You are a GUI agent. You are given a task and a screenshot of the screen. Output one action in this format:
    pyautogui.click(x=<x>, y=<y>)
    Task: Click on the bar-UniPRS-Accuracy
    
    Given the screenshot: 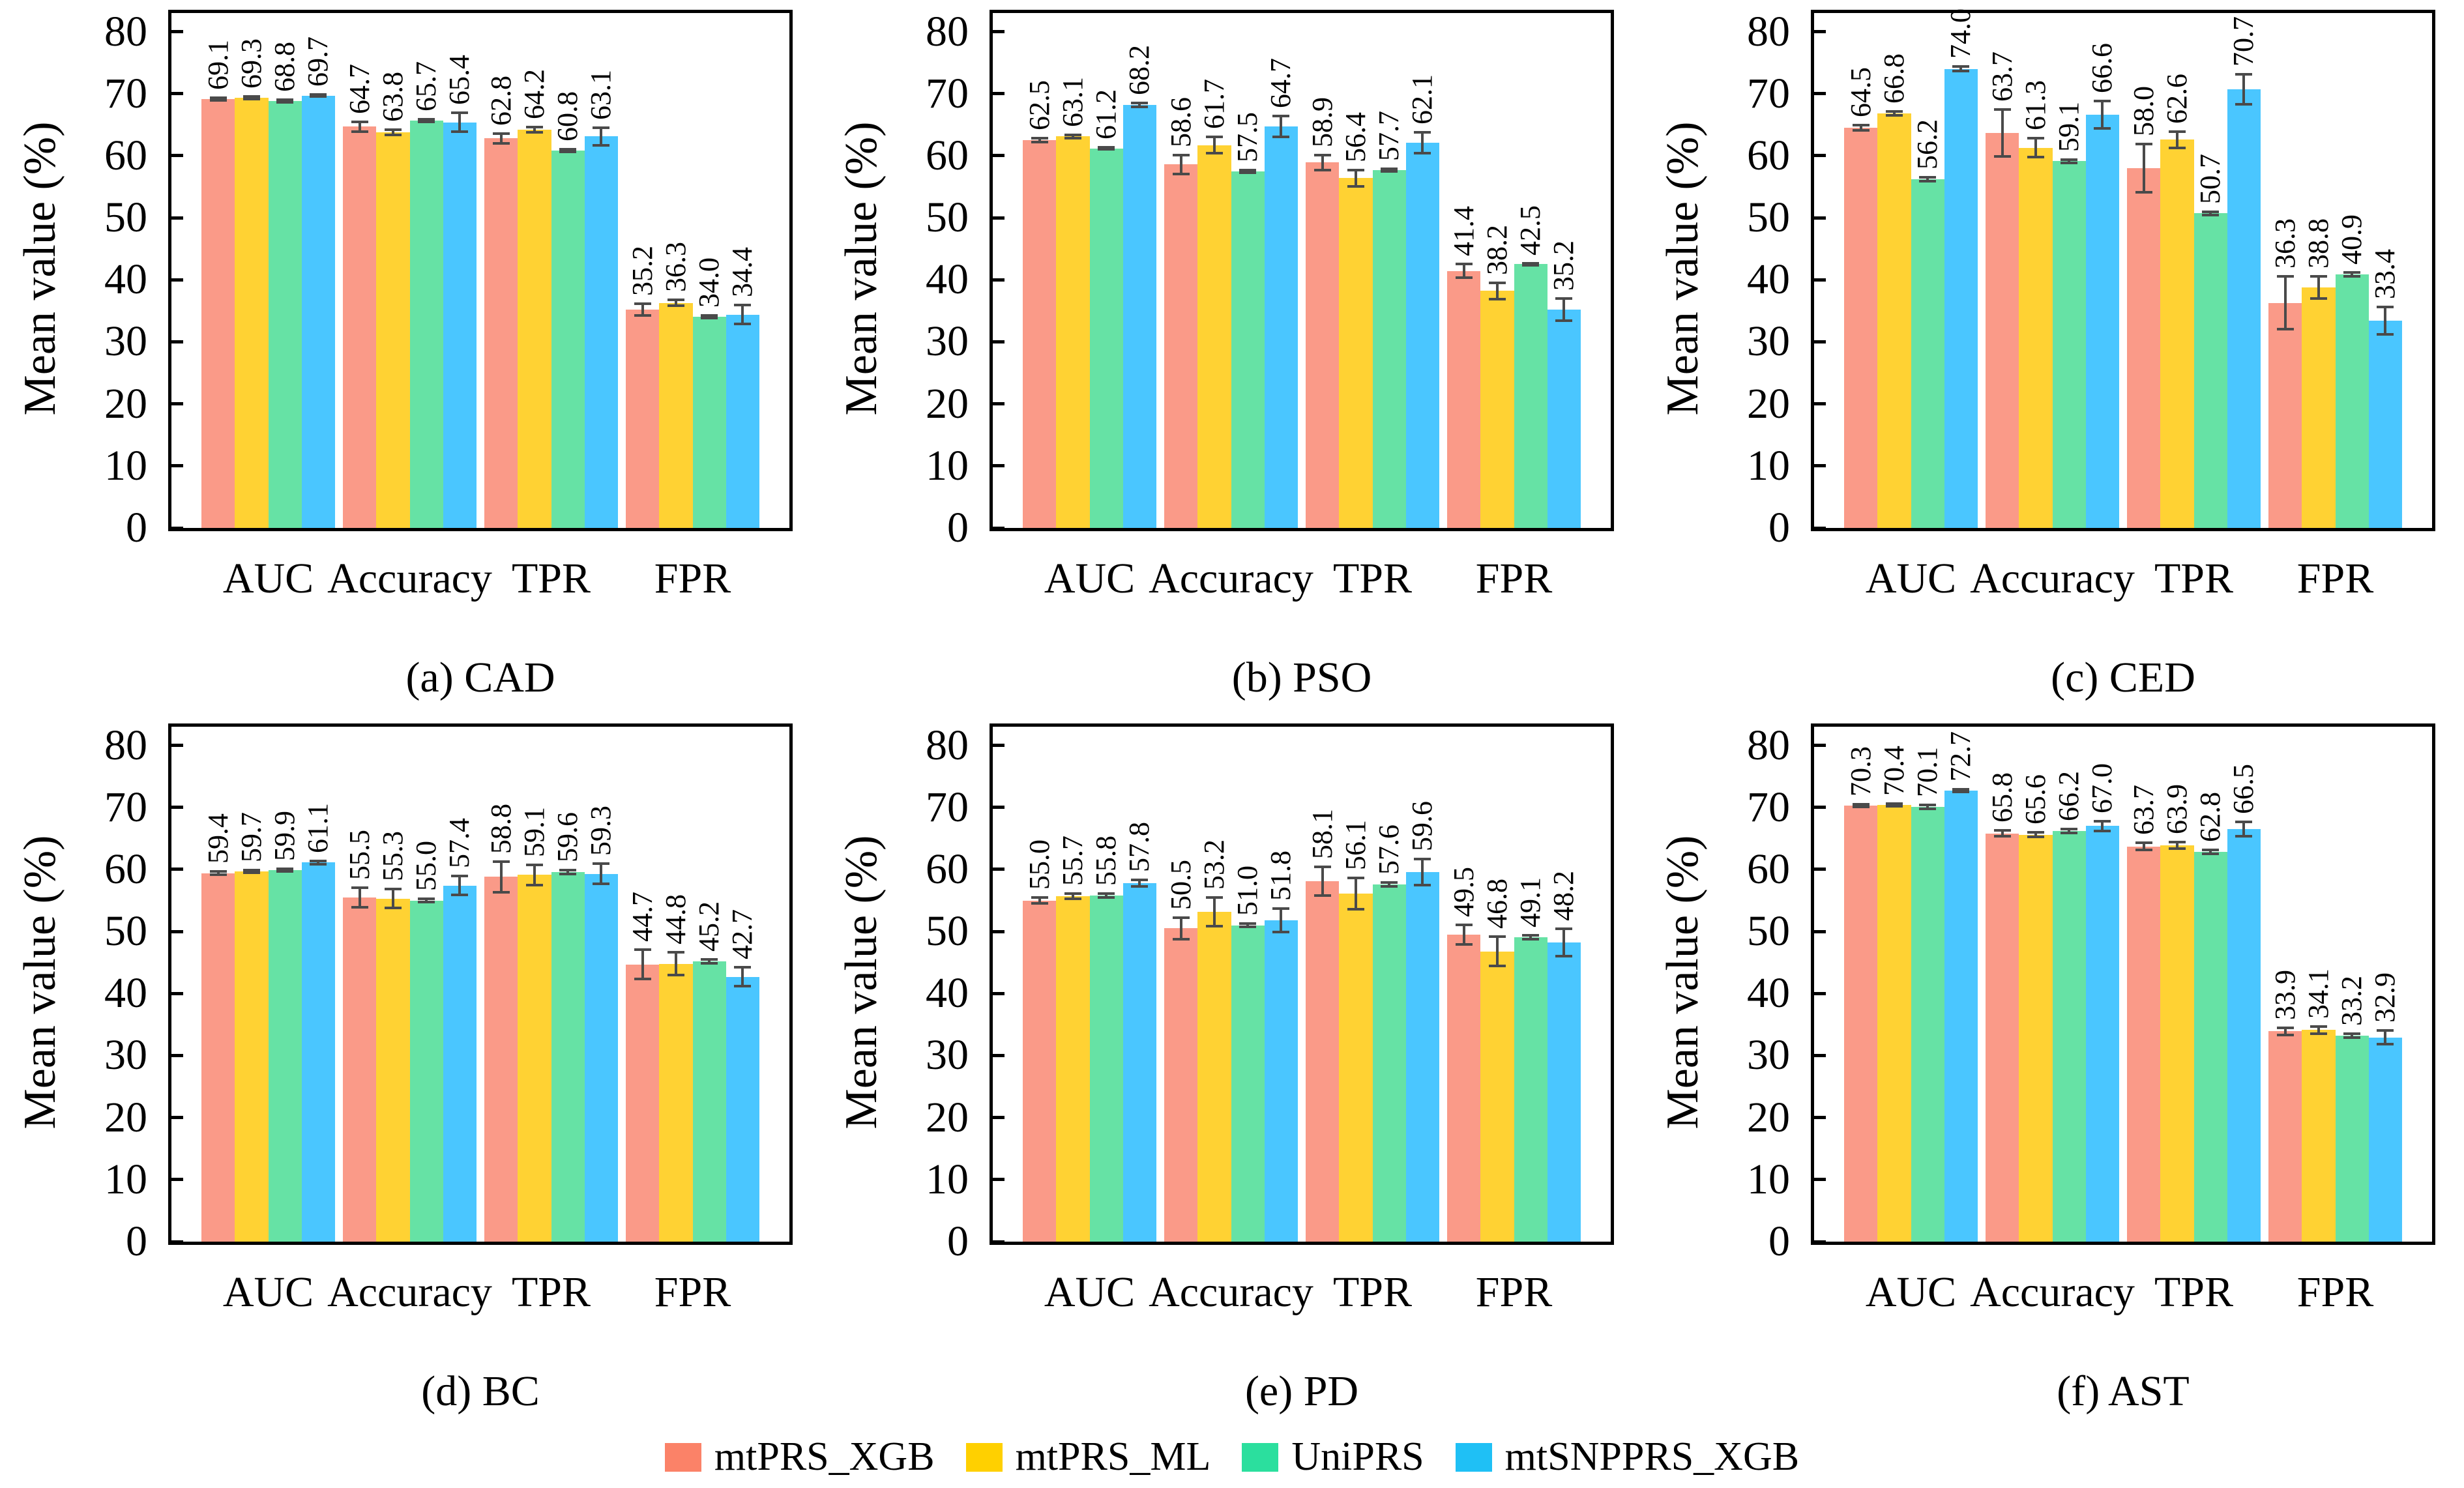 What is the action you would take?
    pyautogui.click(x=2069, y=1036)
    